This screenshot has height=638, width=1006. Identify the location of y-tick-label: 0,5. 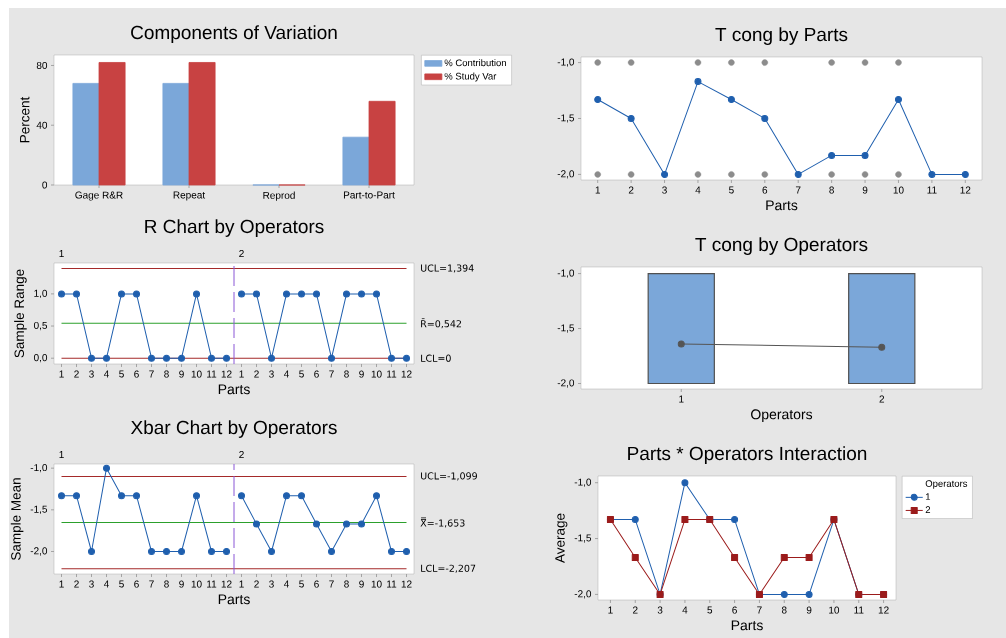
(40, 326).